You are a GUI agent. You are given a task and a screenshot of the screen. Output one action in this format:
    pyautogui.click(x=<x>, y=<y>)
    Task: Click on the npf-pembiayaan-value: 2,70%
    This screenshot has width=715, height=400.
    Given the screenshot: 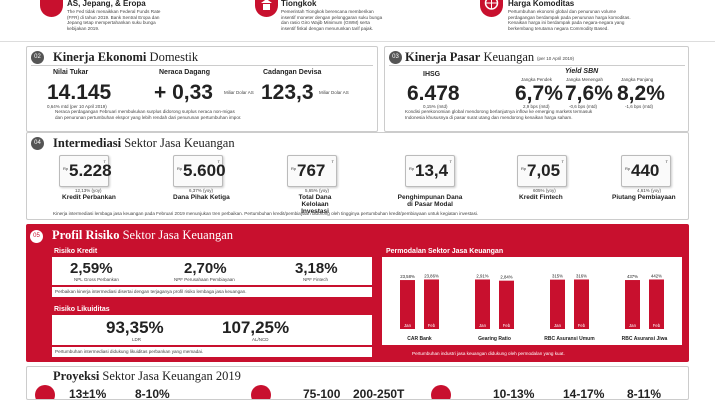 What is the action you would take?
    pyautogui.click(x=205, y=268)
    